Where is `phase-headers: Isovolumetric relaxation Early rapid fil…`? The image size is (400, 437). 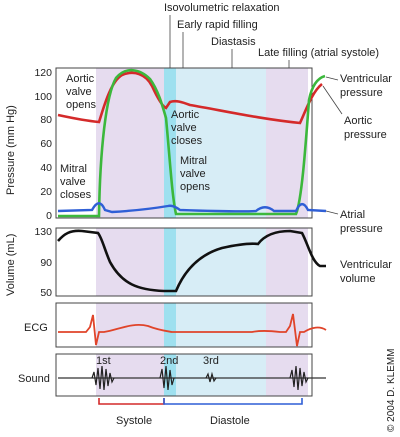 phase-headers: Isovolumetric relaxation Early rapid fil… is located at coordinates (271, 35).